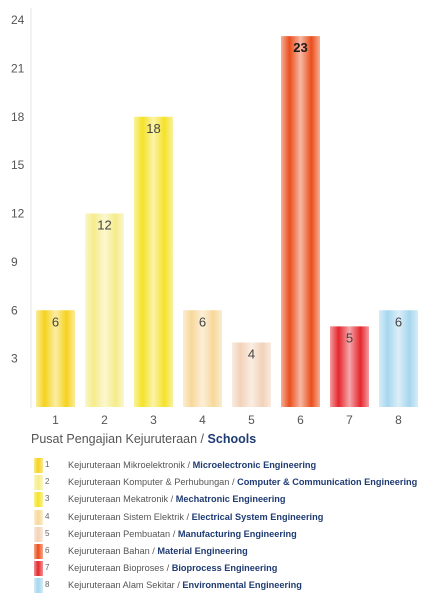  What do you see at coordinates (47, 585) in the screenshot?
I see `legend-number: 8` at bounding box center [47, 585].